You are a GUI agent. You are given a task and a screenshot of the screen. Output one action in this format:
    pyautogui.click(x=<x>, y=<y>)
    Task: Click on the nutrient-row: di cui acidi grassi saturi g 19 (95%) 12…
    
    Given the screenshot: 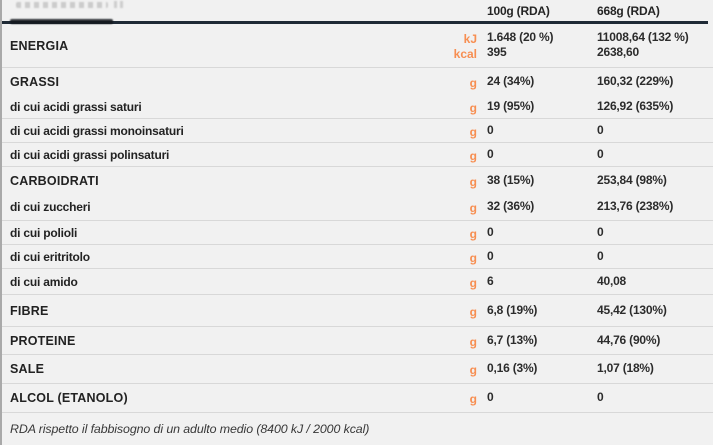 What is the action you would take?
    pyautogui.click(x=357, y=107)
    